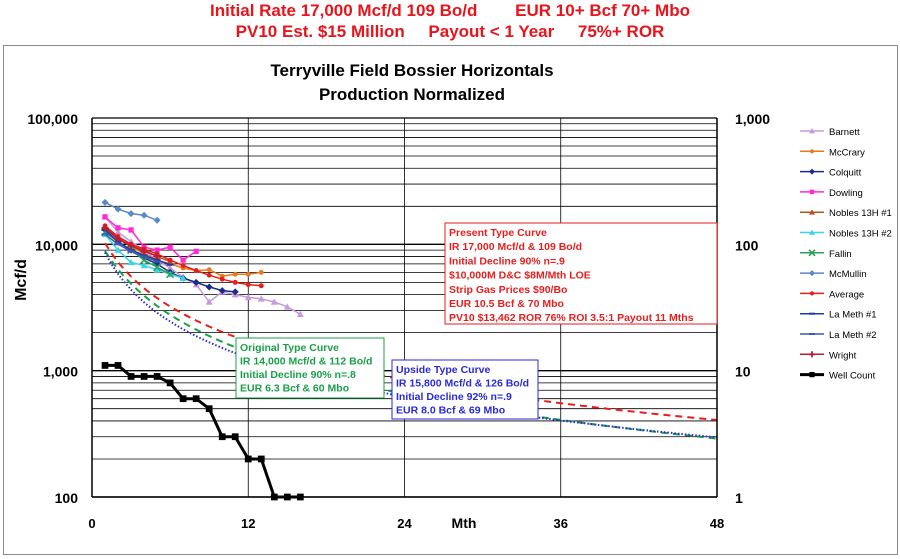 The image size is (900, 559). I want to click on legend-item: Dowling, so click(831, 193).